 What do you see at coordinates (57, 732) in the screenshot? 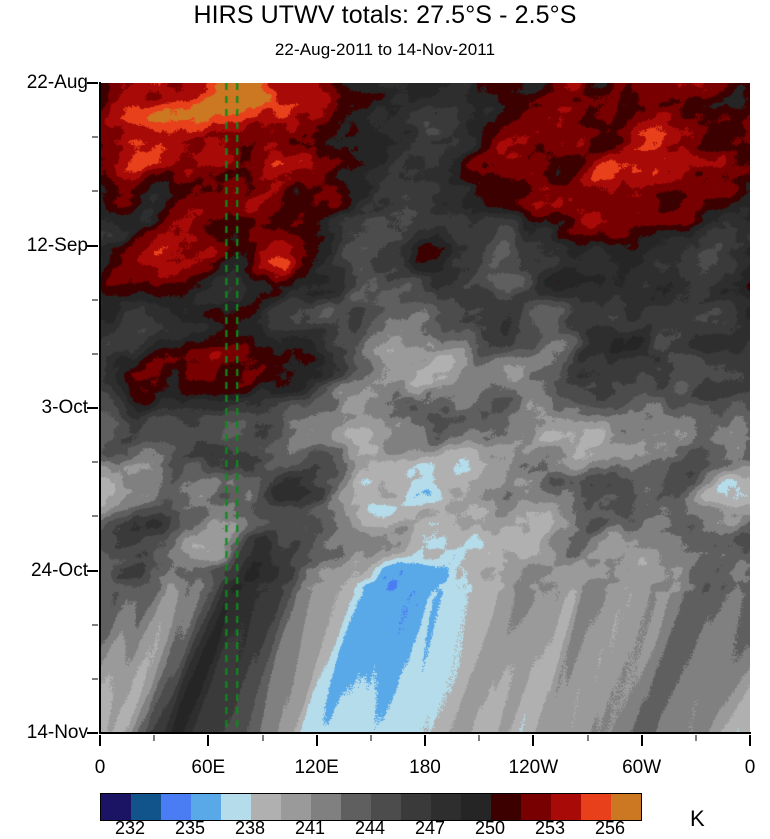
I see `y-axis-label-4: 14-Nov` at bounding box center [57, 732].